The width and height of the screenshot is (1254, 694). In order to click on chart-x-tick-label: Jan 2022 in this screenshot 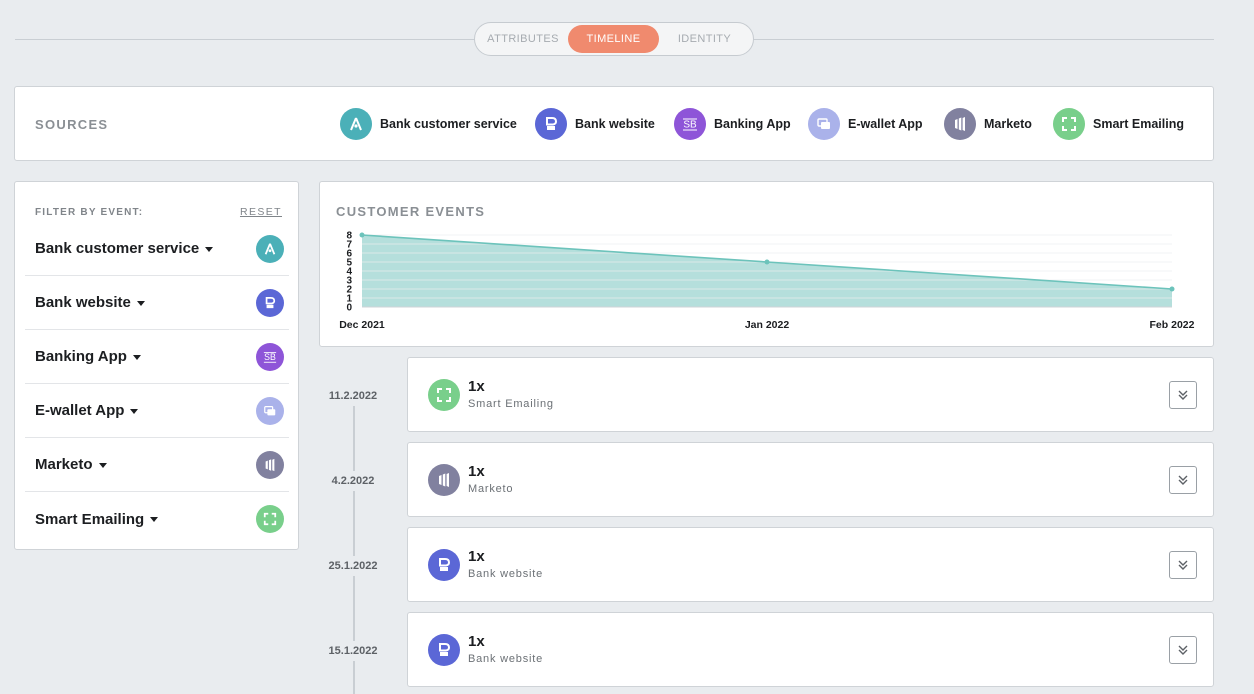, I will do `click(767, 325)`.